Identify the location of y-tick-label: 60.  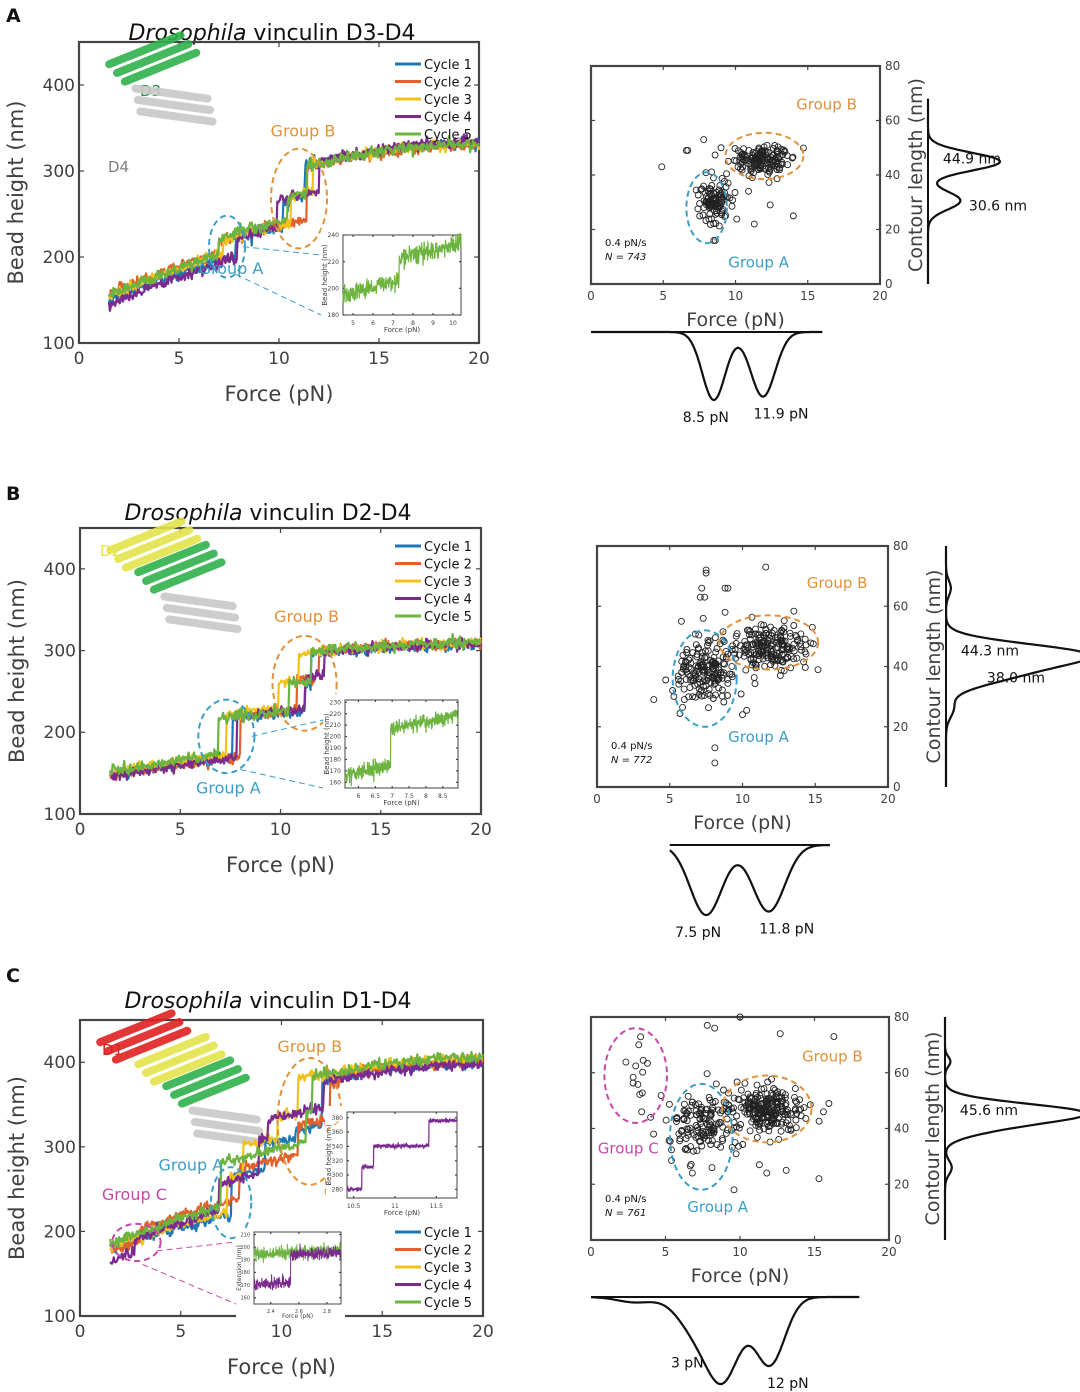
(901, 1073).